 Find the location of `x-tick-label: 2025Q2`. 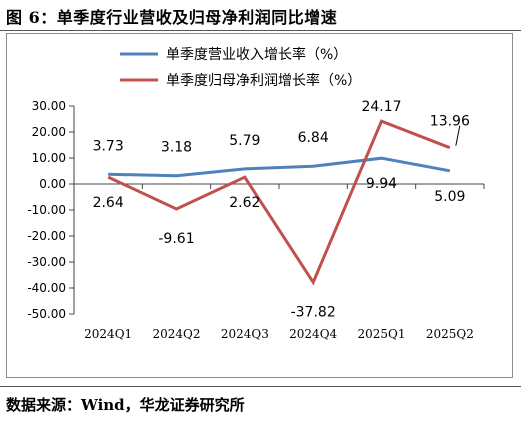

x-tick-label: 2025Q2 is located at coordinates (450, 334).